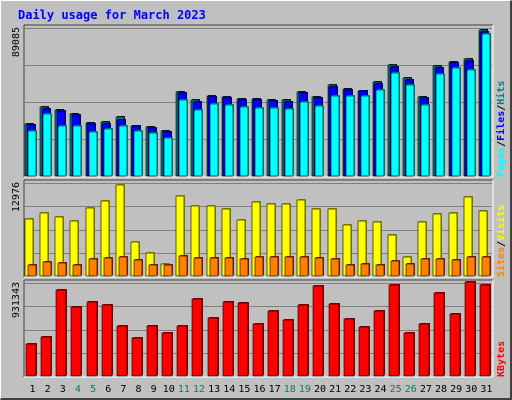  What do you see at coordinates (486, 389) in the screenshot?
I see `x-tick-label-31: 31` at bounding box center [486, 389].